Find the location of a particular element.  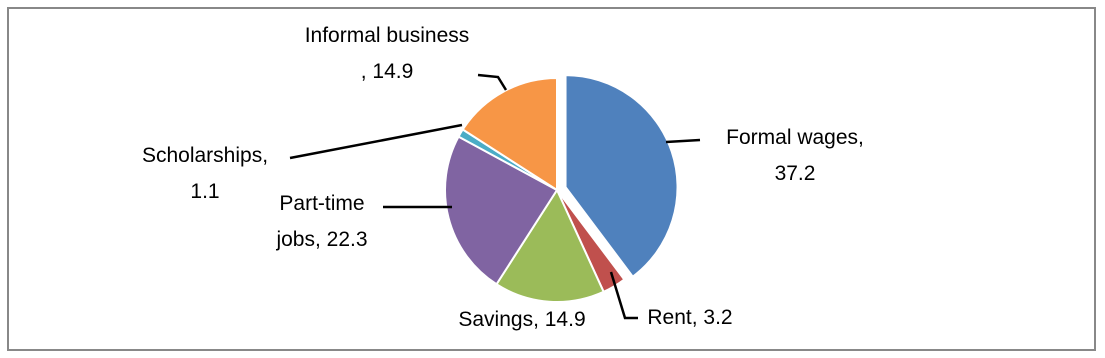

value-label: 22.3 is located at coordinates (347, 239).